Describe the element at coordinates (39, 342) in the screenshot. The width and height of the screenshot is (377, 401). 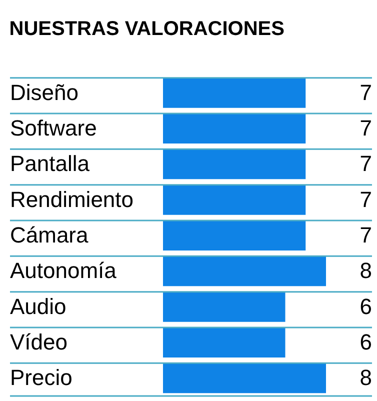
I see `y-tick-label: Vídeo` at that location.